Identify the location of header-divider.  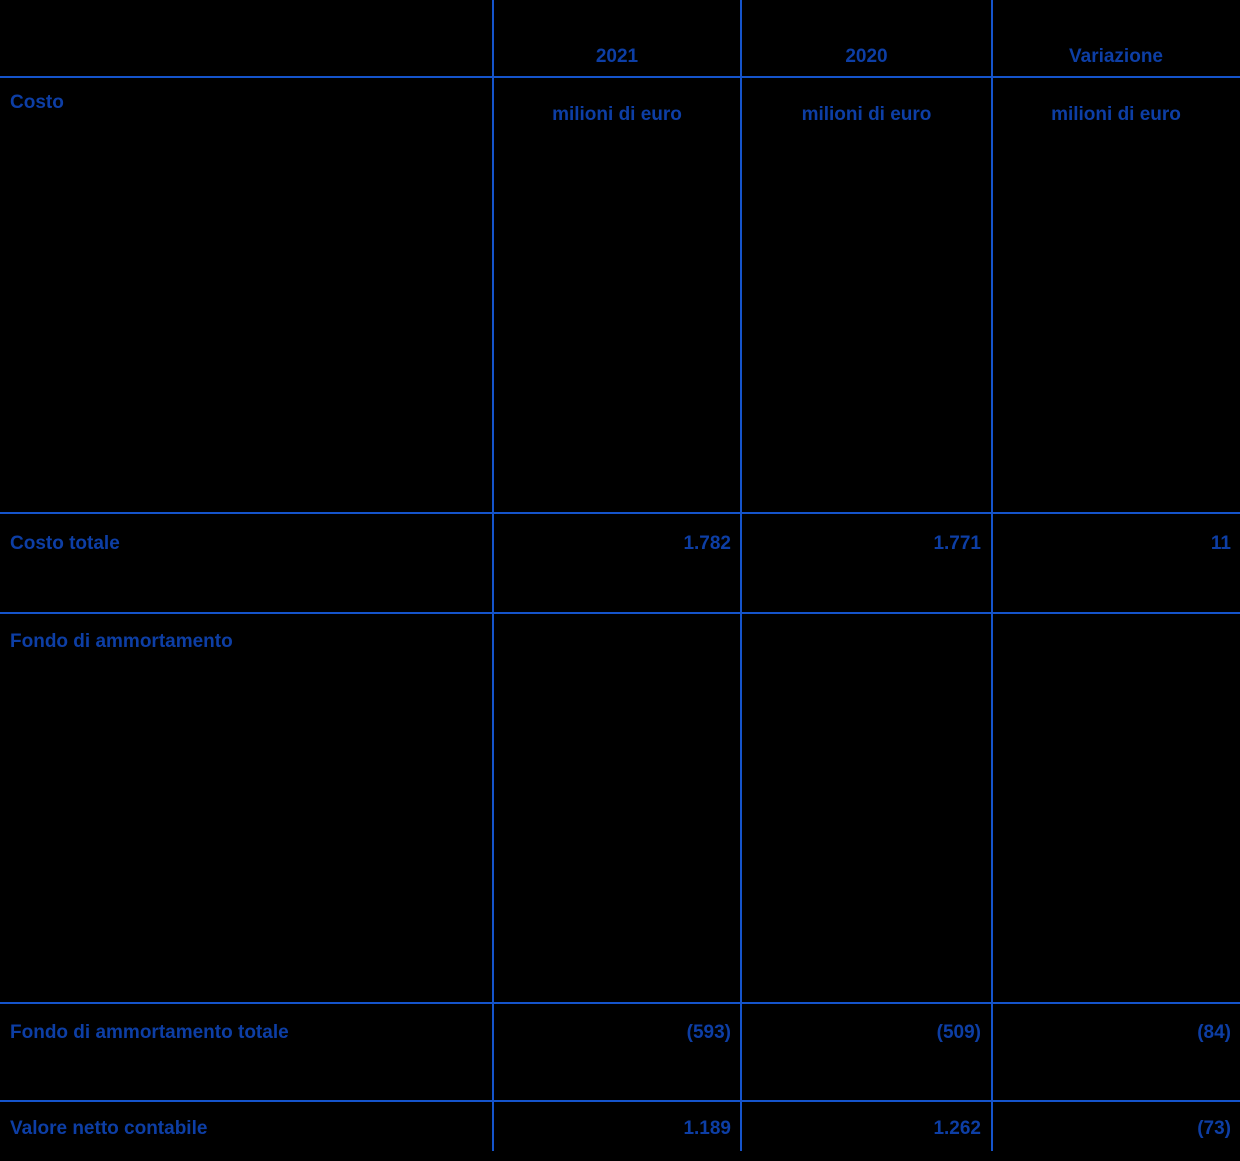
(620, 77).